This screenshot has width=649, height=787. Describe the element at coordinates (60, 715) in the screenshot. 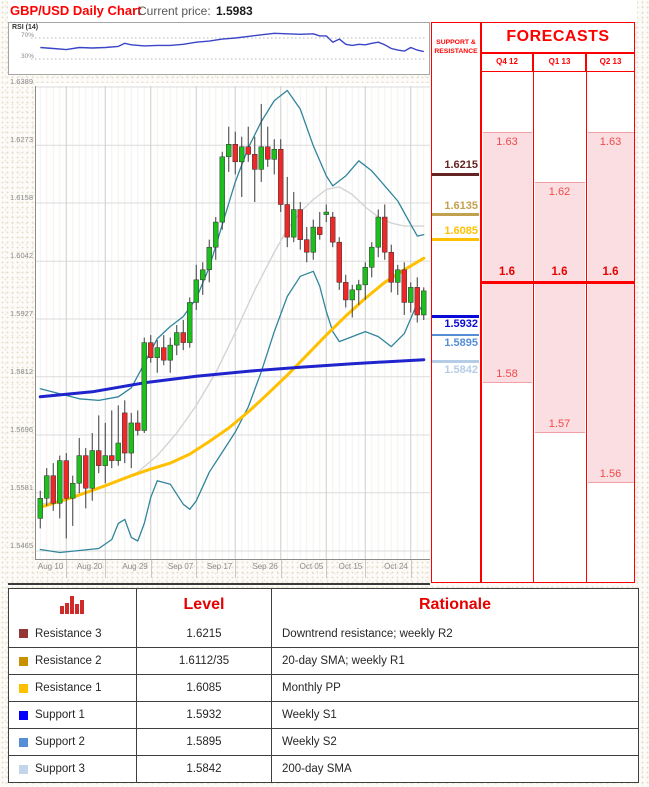

I see `level-name: Support 1` at that location.